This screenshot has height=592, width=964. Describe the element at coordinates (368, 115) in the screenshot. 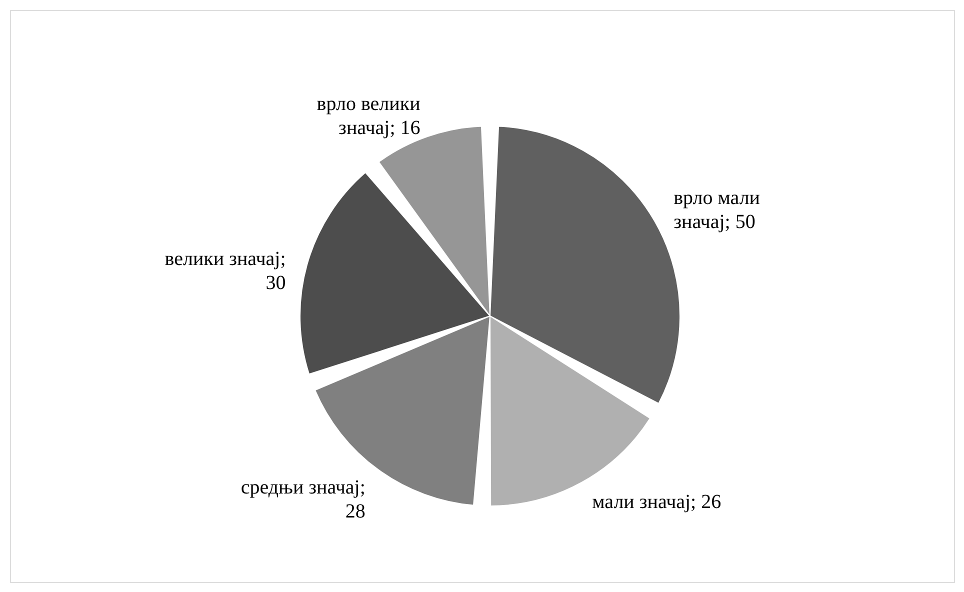

I see `slice-label: врло велики значај; 16` at that location.